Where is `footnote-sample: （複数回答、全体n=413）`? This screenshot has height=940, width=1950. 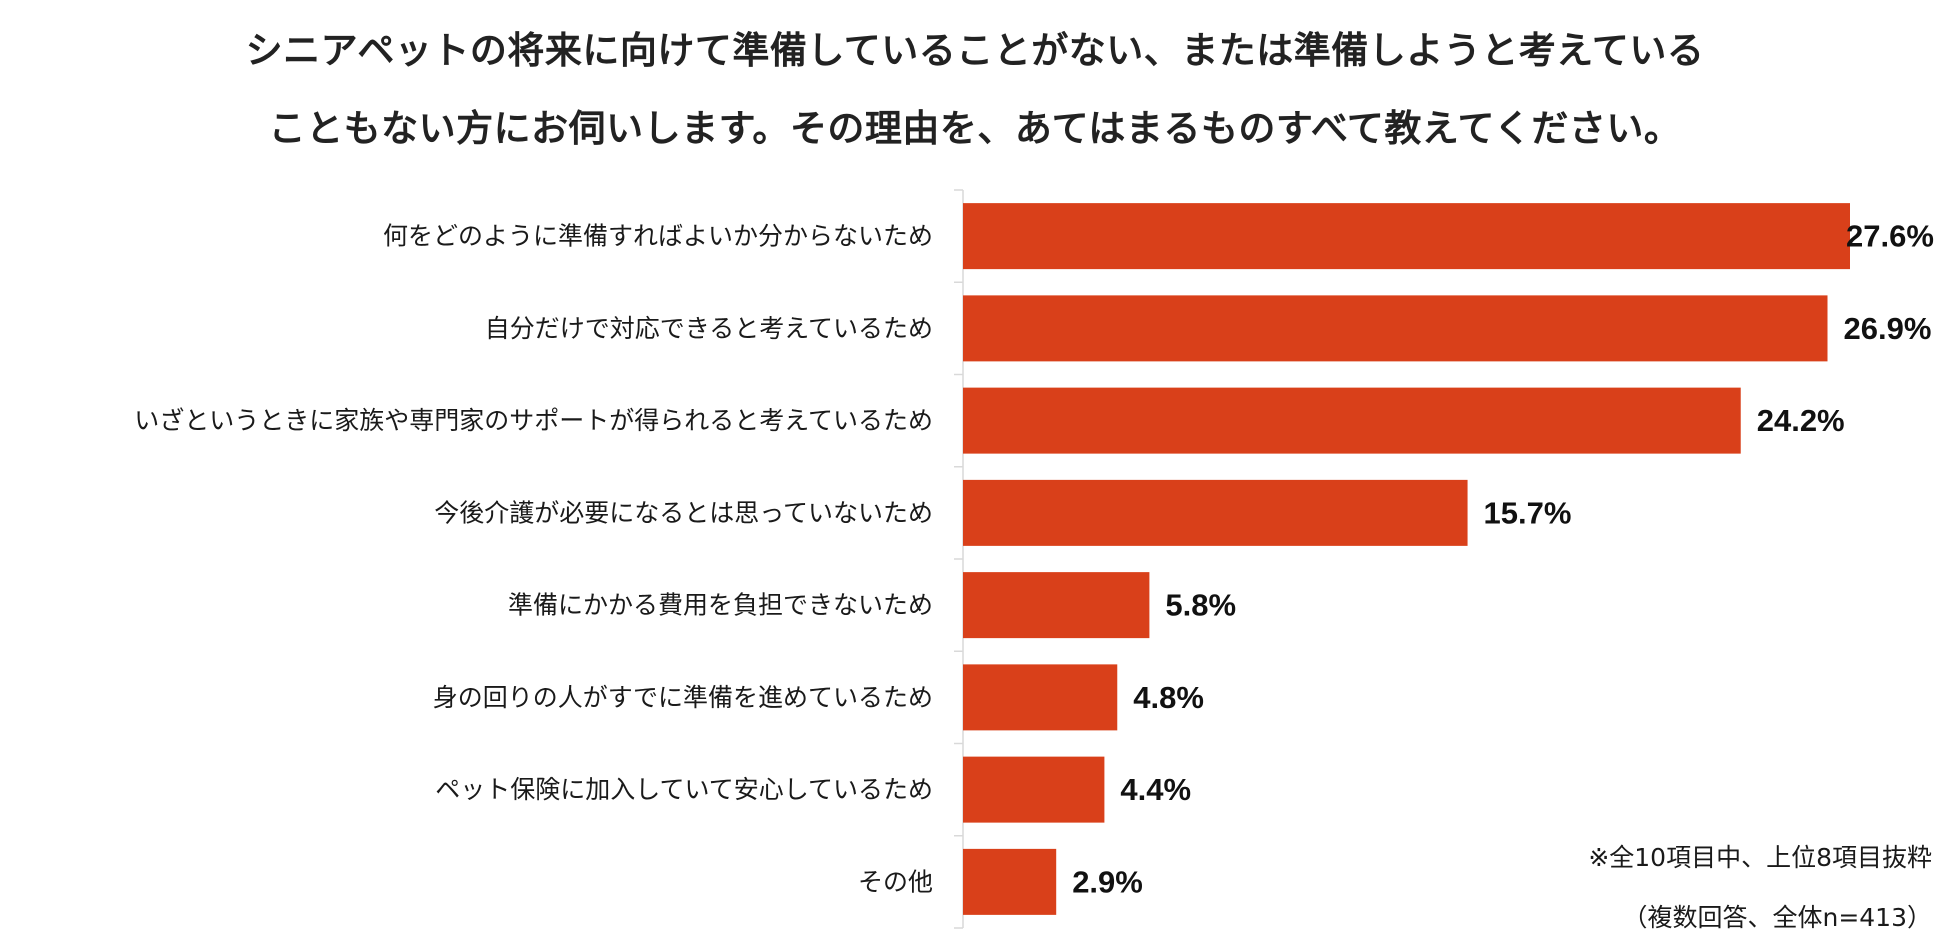 footnote-sample: （複数回答、全体n=413） is located at coordinates (1777, 917).